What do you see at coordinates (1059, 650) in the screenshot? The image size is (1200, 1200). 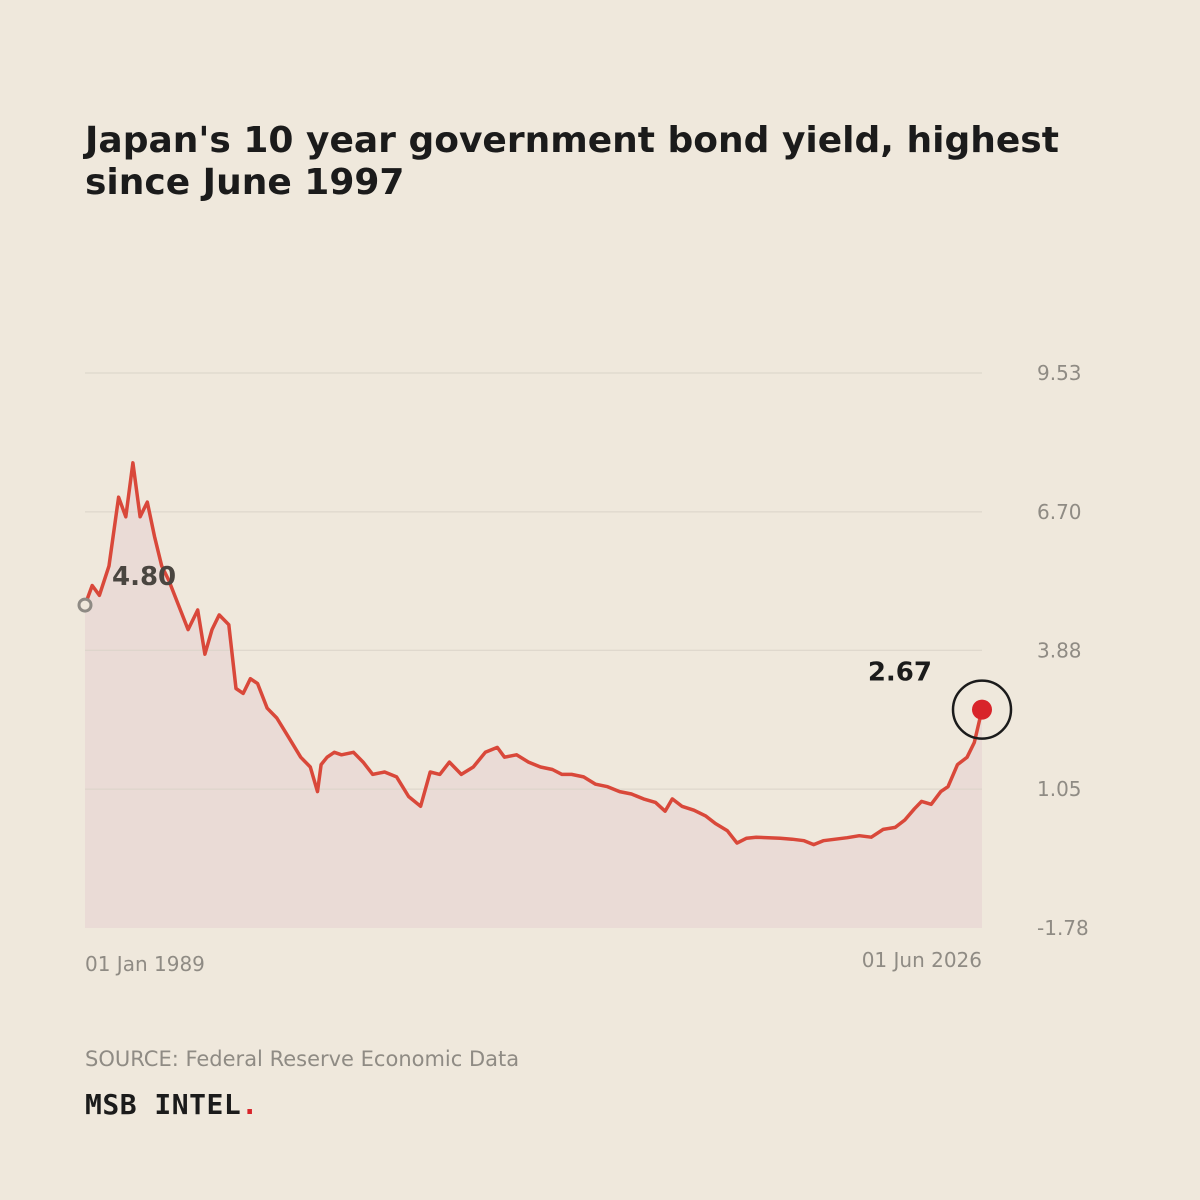 I see `y-tick-label: 3.88` at bounding box center [1059, 650].